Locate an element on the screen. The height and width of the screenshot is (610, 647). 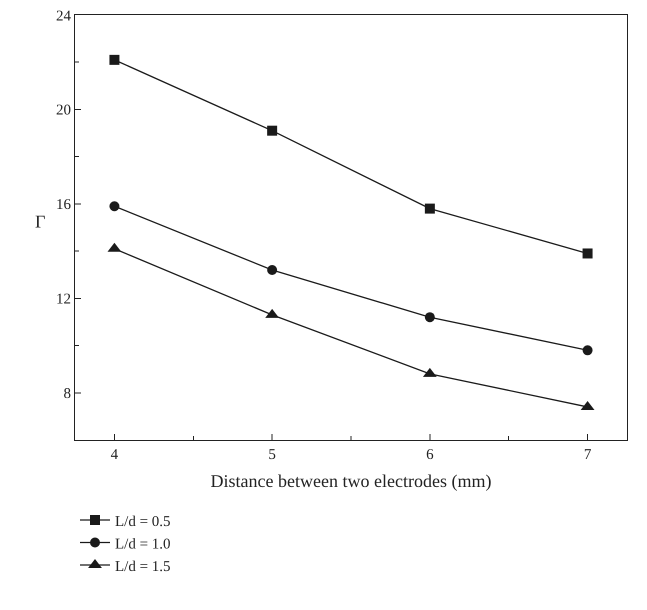
x-axis-title: Distance between two electrodes (mm) is located at coordinates (351, 481).